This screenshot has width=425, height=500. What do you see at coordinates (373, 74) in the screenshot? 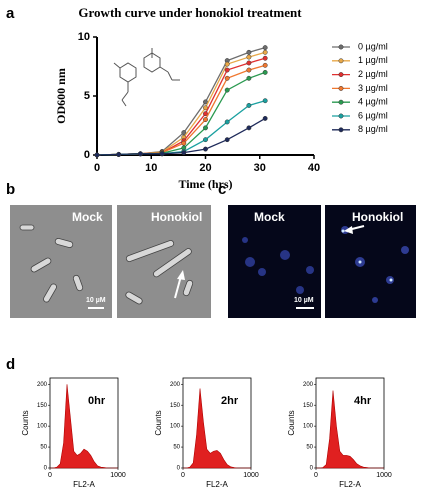
I see `legend-label: 2 µg/ml` at bounding box center [373, 74].